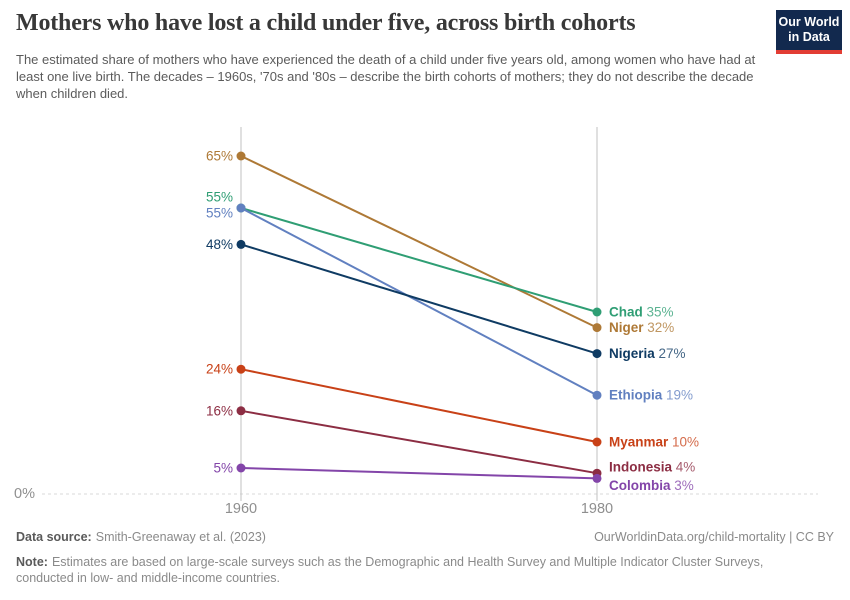 The image size is (850, 600). What do you see at coordinates (809, 22) in the screenshot?
I see `owid-logo-line1: Our World` at bounding box center [809, 22].